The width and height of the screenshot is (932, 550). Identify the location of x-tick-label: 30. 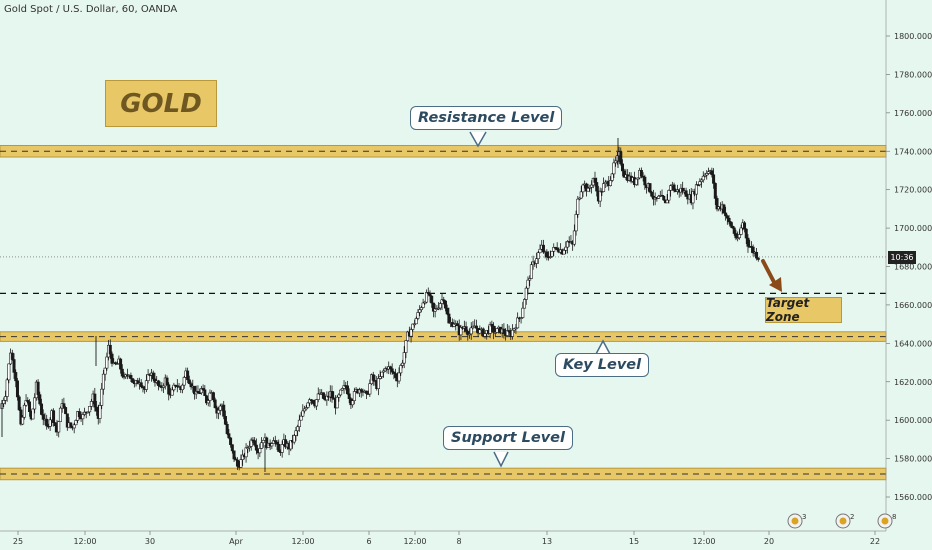
(150, 541).